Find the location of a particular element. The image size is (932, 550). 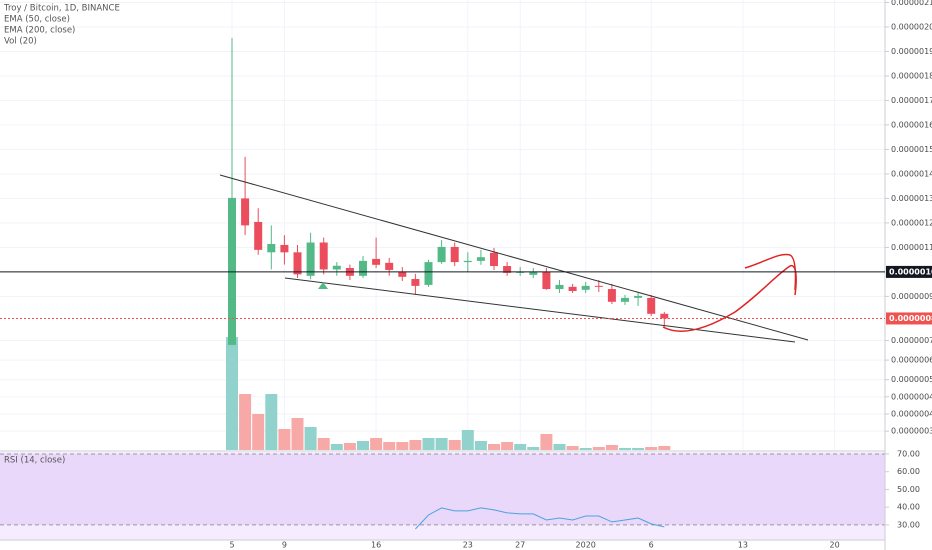

y-tick-label: 0.00000056 is located at coordinates (911, 379).